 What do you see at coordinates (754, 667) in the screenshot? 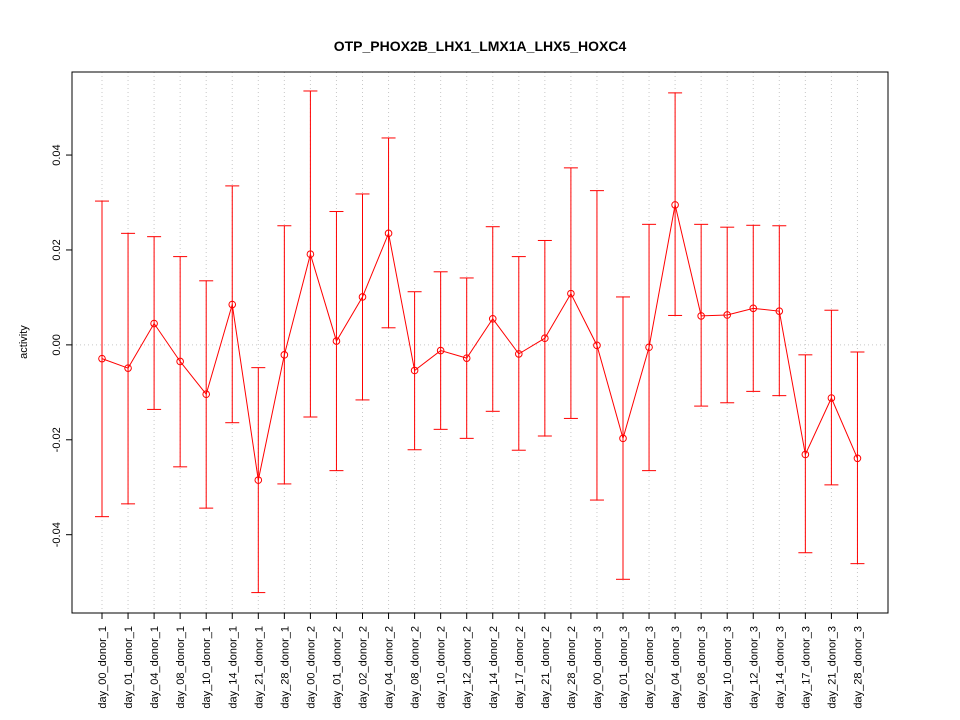
I see `x-tick-label: day_12_donor_3` at bounding box center [754, 667].